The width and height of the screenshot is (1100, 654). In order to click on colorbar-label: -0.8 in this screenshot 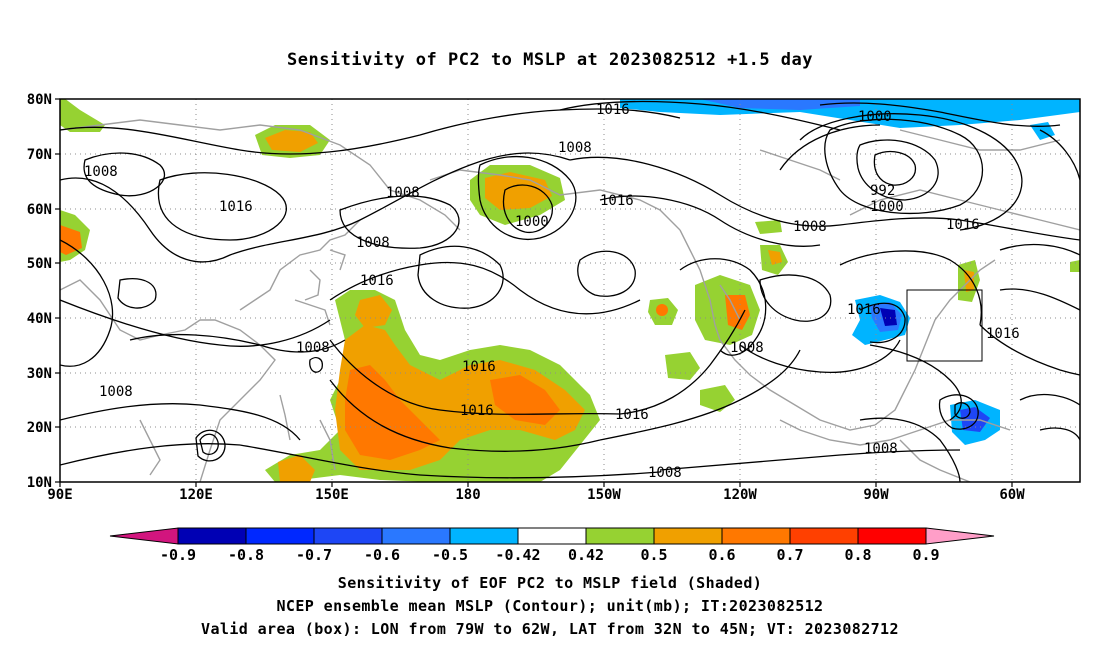, I will do `click(246, 555)`.